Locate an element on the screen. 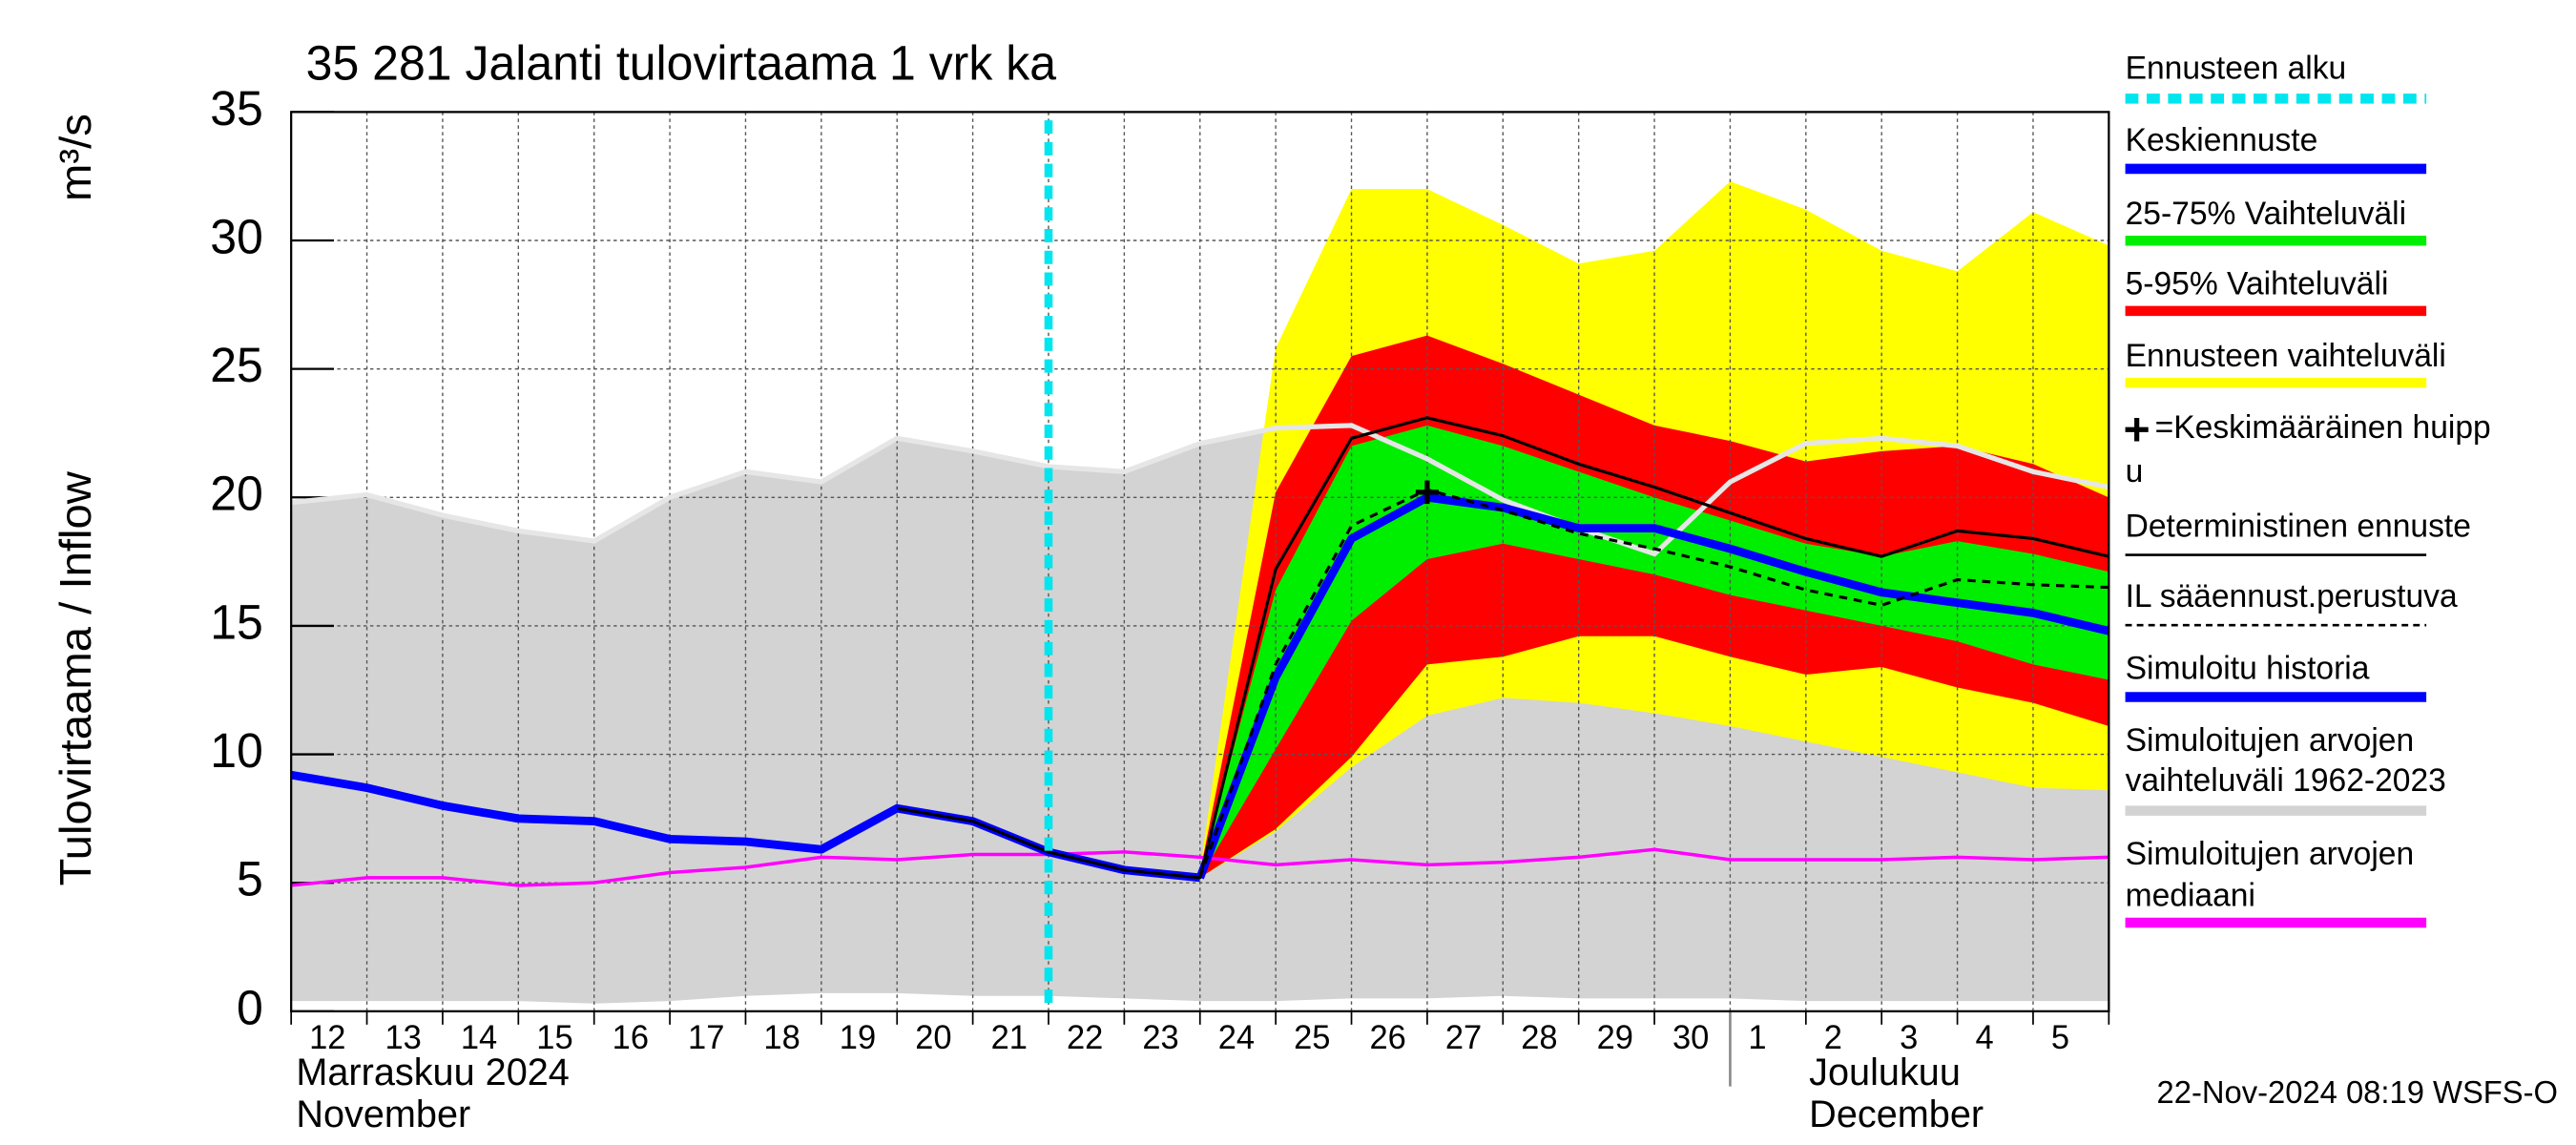  x-tick-label: 14 is located at coordinates (479, 1038).